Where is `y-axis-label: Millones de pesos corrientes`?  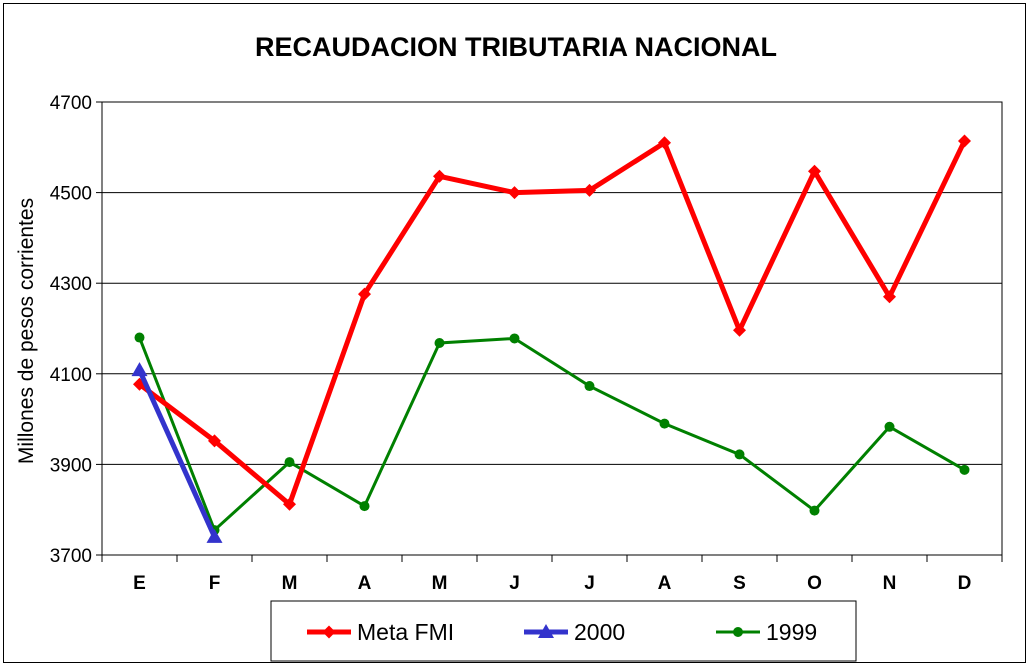
y-axis-label: Millones de pesos corrientes is located at coordinates (26, 331).